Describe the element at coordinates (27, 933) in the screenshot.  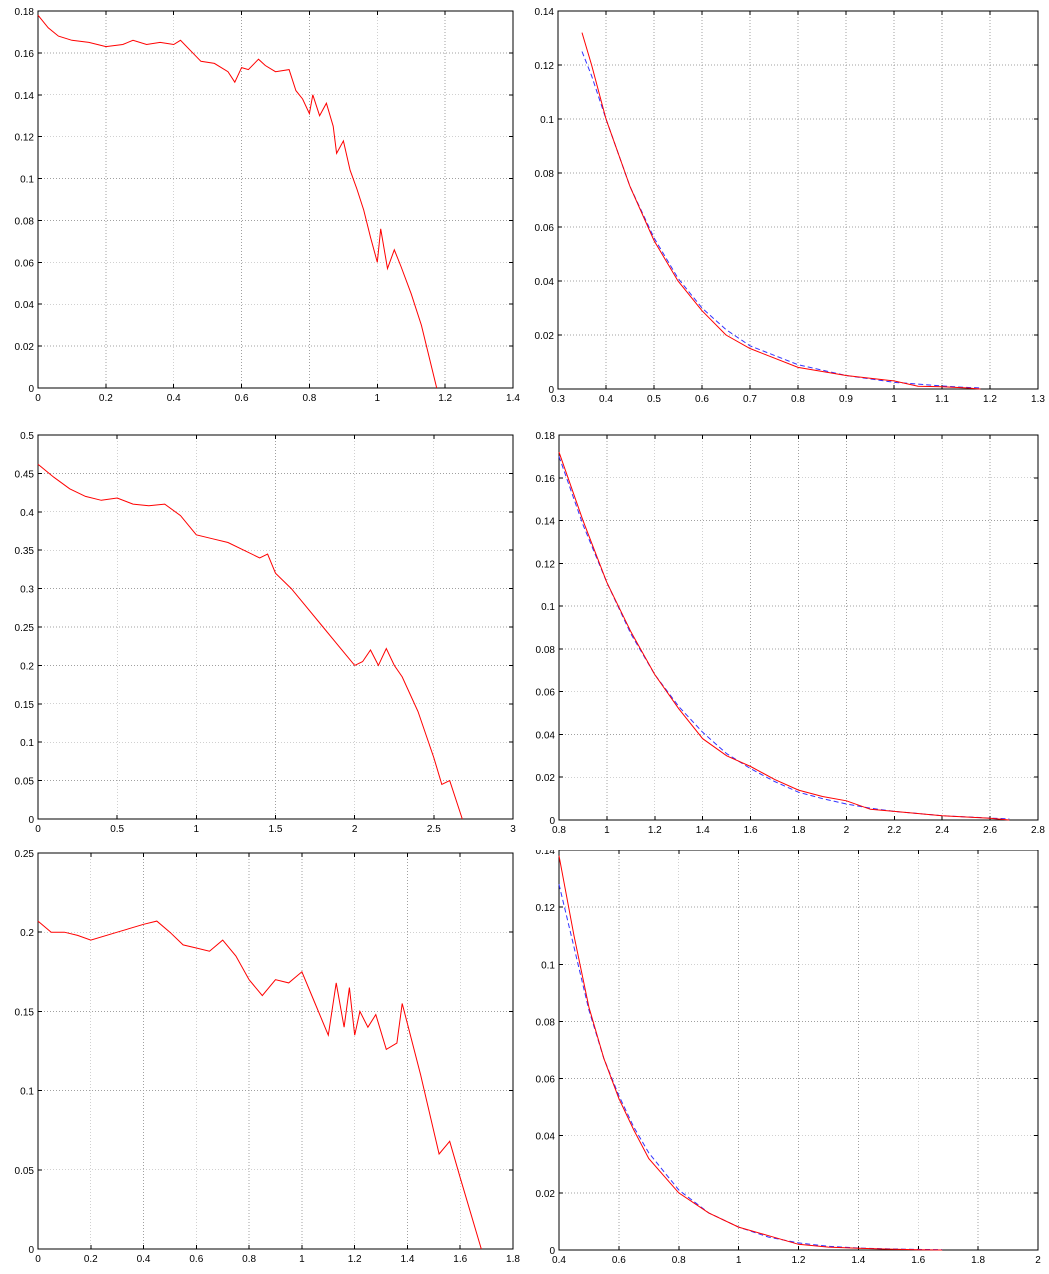
I see `y-tick-label: 0.2` at that location.